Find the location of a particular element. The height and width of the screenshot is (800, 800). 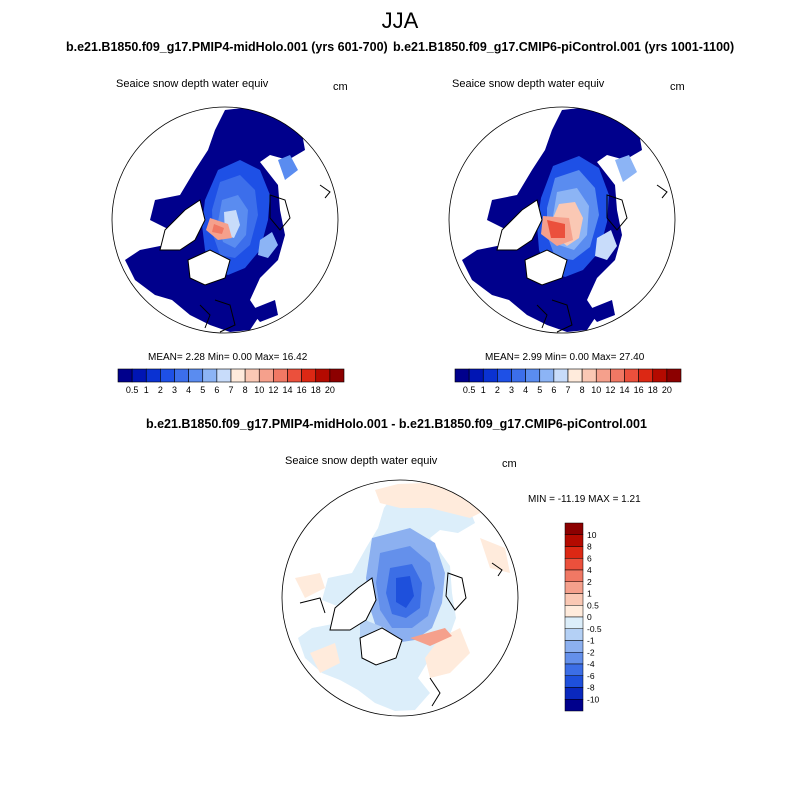

picontrol-colorbar-label: 20 is located at coordinates (667, 390).